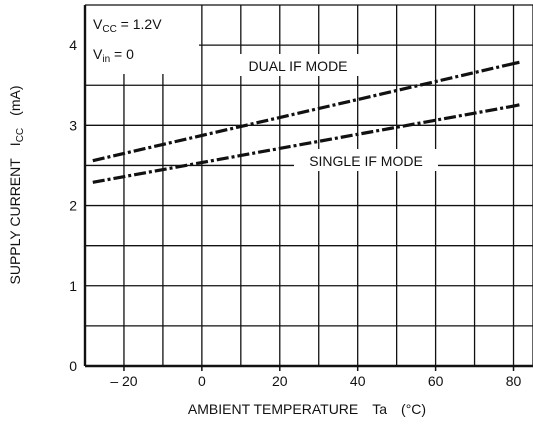  Describe the element at coordinates (303, 144) in the screenshot. I see `single-if-mode-series-line` at that location.